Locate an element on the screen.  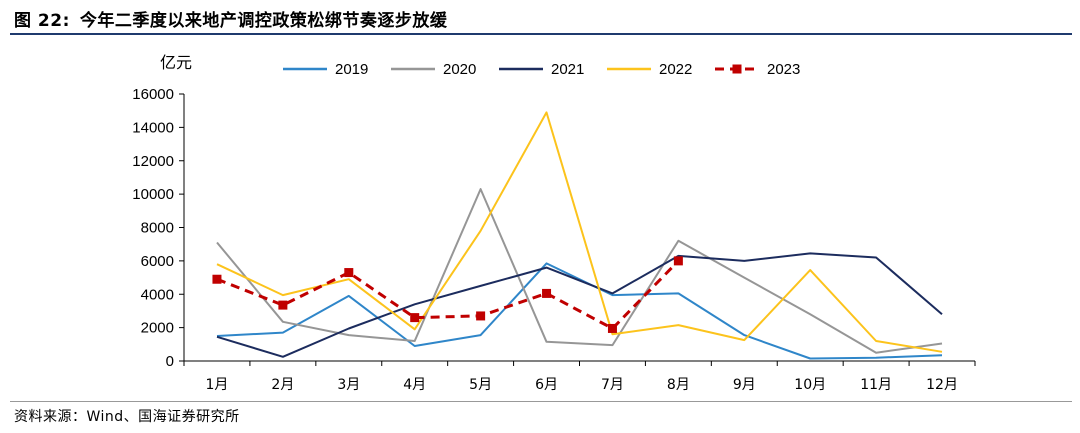
x-tick-label: 10月 is located at coordinates (810, 385).